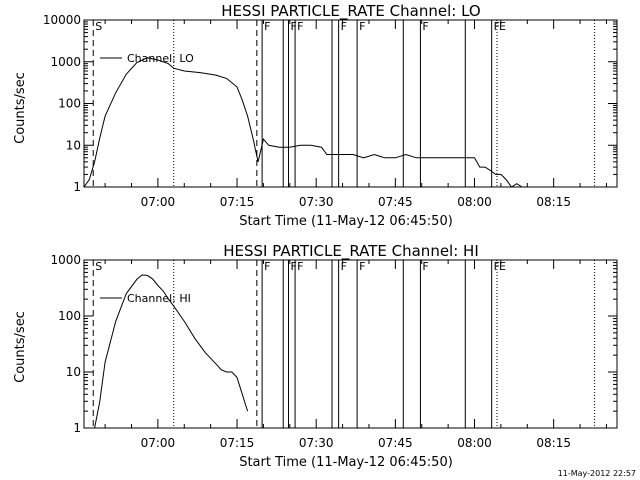 The image size is (640, 480). I want to click on y-tick-label: 10000, so click(62, 20).